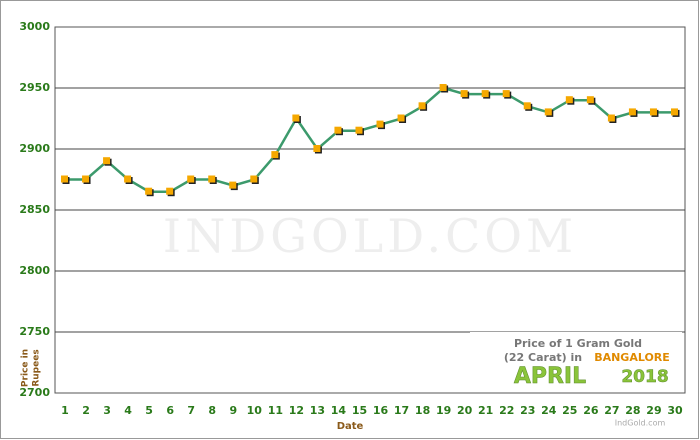 The width and height of the screenshot is (700, 440). I want to click on x-tick-label: 3, so click(107, 410).